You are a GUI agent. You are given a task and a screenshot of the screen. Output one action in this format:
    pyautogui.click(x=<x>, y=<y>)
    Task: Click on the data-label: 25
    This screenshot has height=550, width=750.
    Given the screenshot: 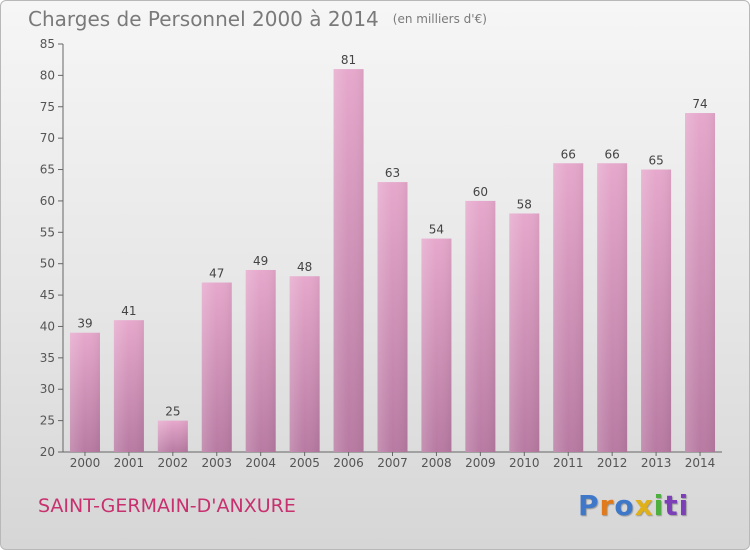 What is the action you would take?
    pyautogui.click(x=172, y=412)
    